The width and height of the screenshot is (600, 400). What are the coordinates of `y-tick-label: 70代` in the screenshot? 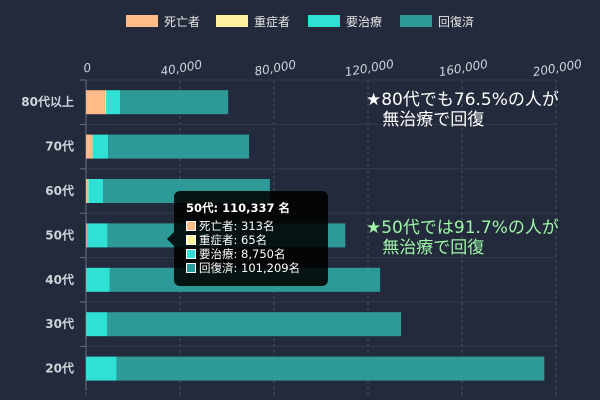 It's located at (59, 146).